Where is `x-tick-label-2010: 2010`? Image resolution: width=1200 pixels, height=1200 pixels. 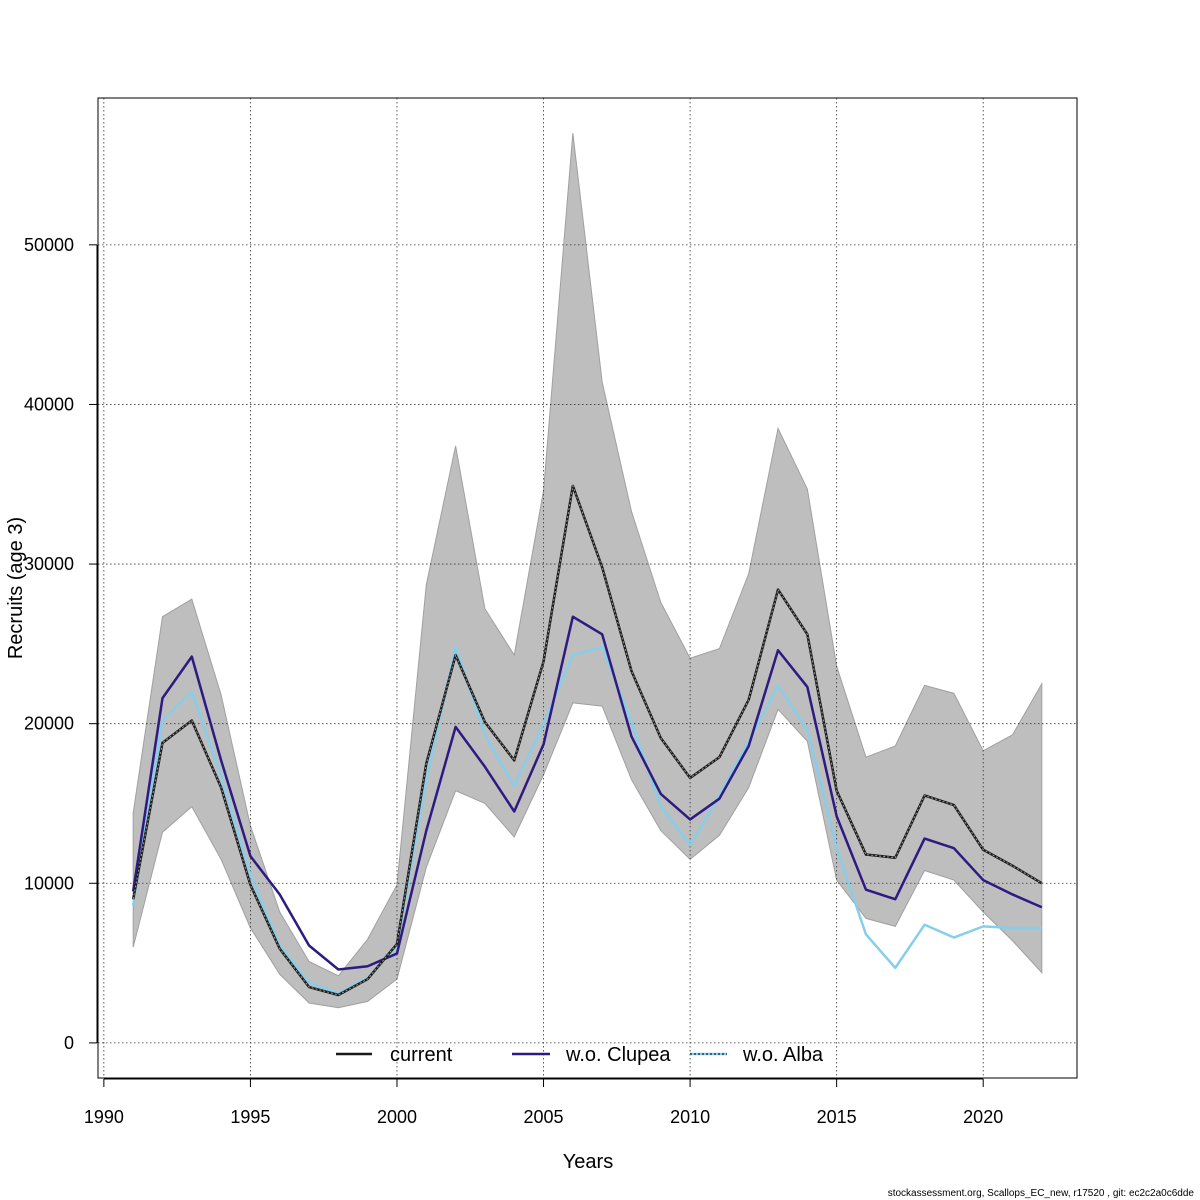
x-tick-label-2010: 2010 is located at coordinates (690, 1117).